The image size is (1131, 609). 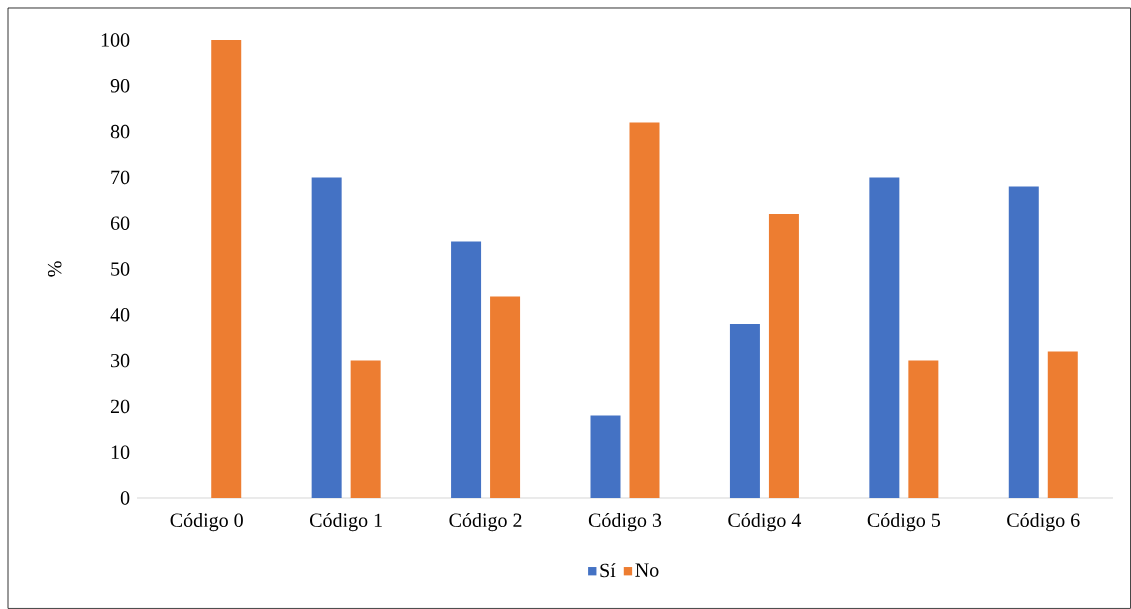 What do you see at coordinates (625, 522) in the screenshot?
I see `x-tick-label: Código 3` at bounding box center [625, 522].